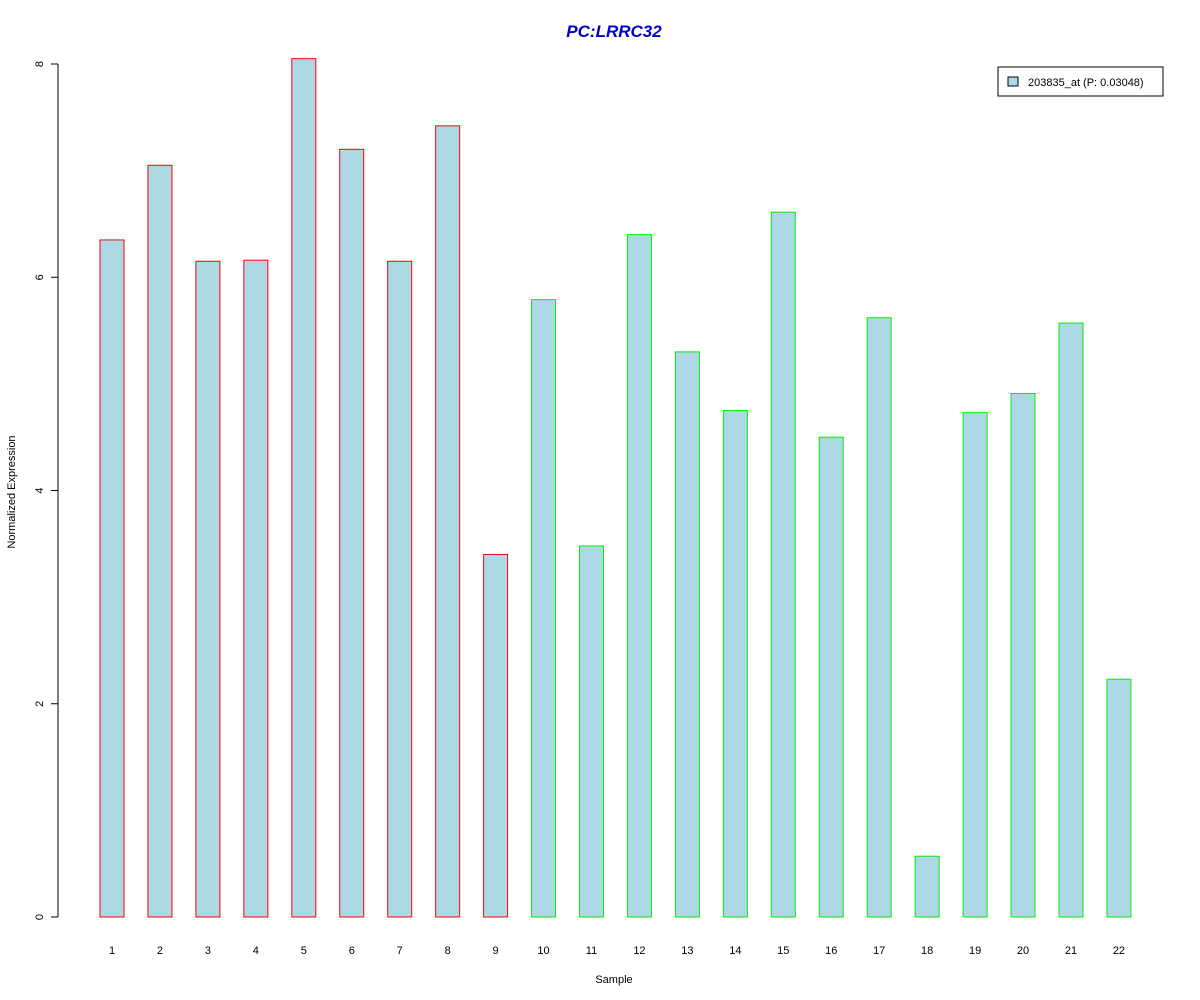 Image resolution: width=1200 pixels, height=1000 pixels. I want to click on x-tick-label: 14, so click(735, 951).